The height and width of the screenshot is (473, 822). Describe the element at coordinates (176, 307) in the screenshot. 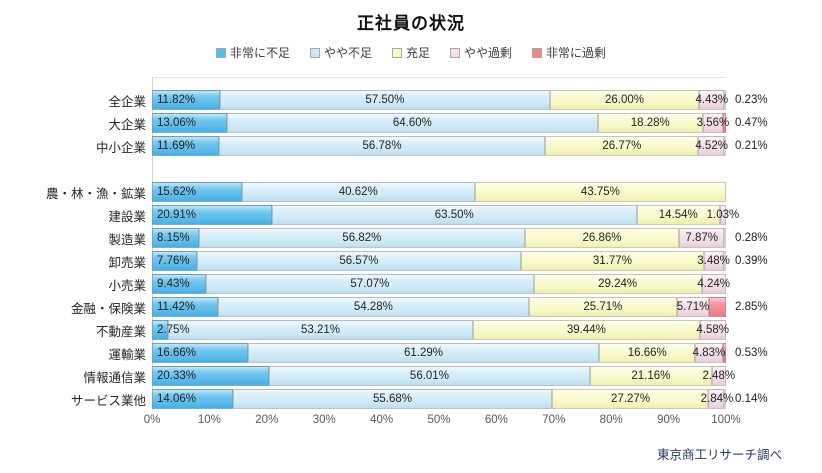

I see `value-label: 11.42%` at that location.